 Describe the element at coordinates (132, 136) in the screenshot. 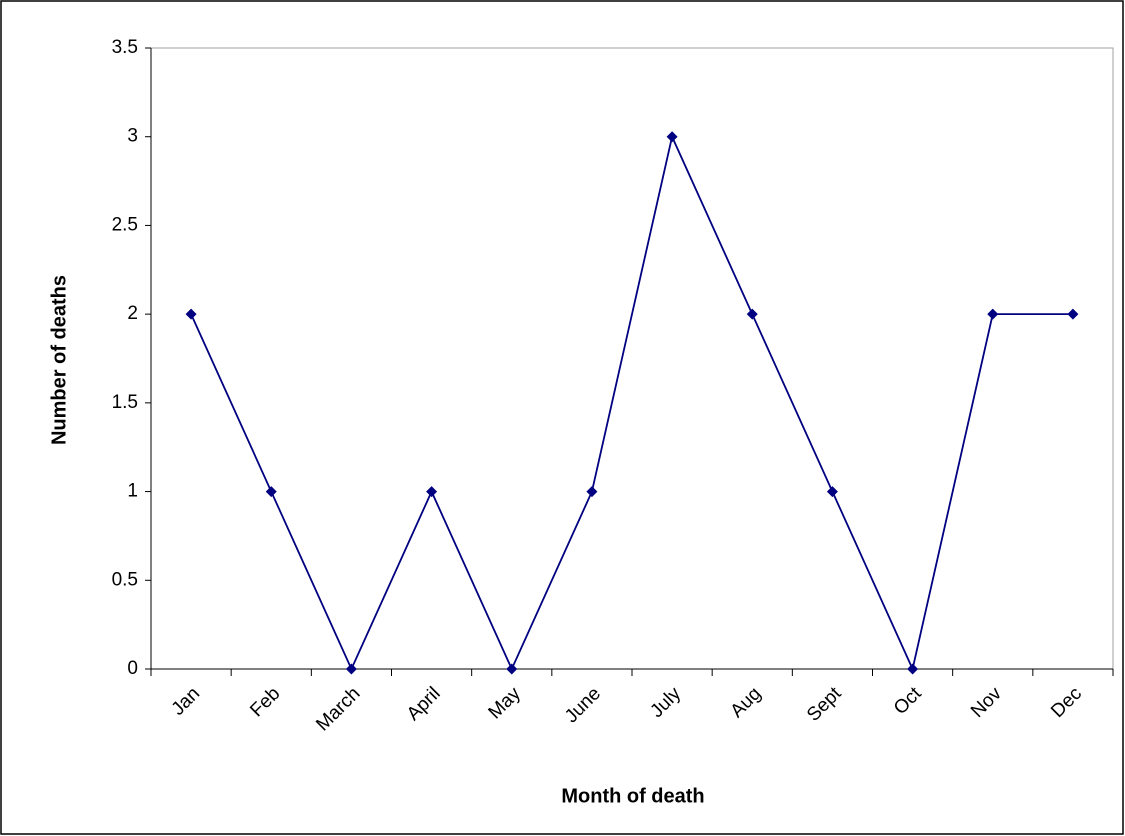

I see `y-tick-label: 3` at that location.